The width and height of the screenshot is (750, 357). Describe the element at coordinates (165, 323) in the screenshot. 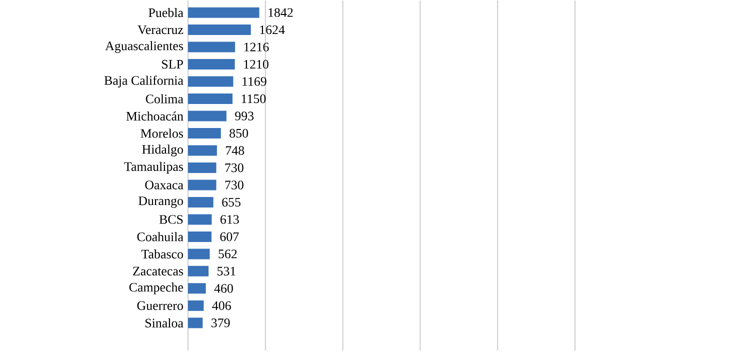

I see `y-tick-label: Sinaloa` at that location.